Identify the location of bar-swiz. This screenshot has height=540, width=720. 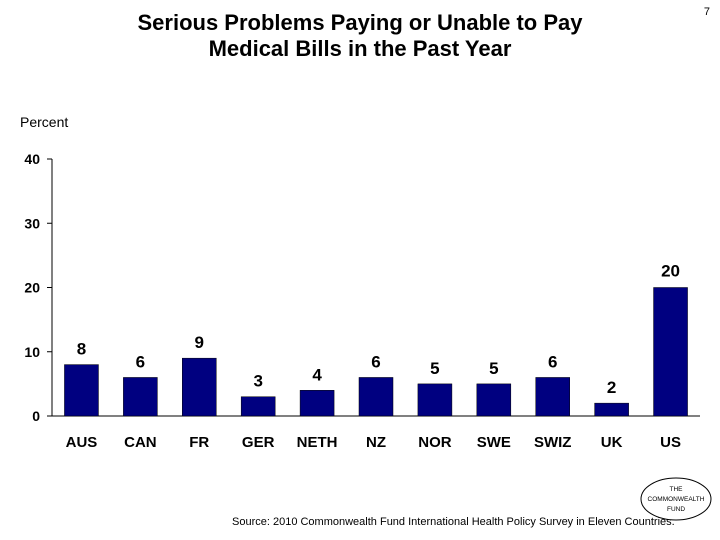
(552, 397).